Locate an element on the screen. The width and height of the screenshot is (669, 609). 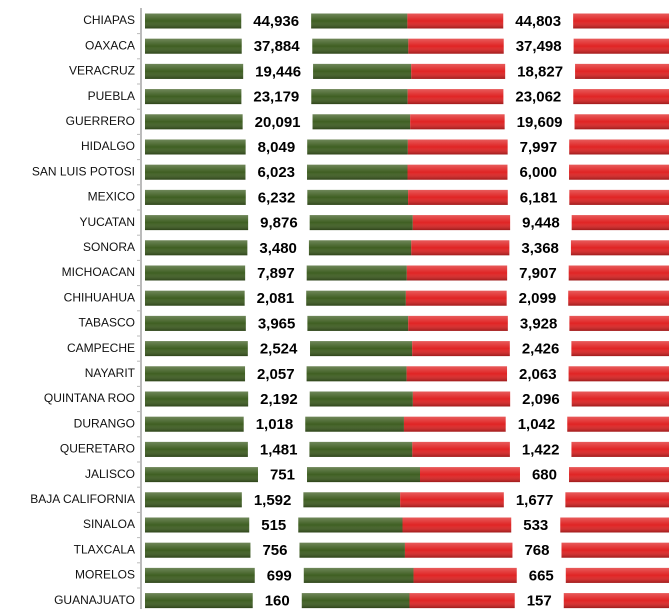
value-label-group: 3,928 is located at coordinates (538, 324).